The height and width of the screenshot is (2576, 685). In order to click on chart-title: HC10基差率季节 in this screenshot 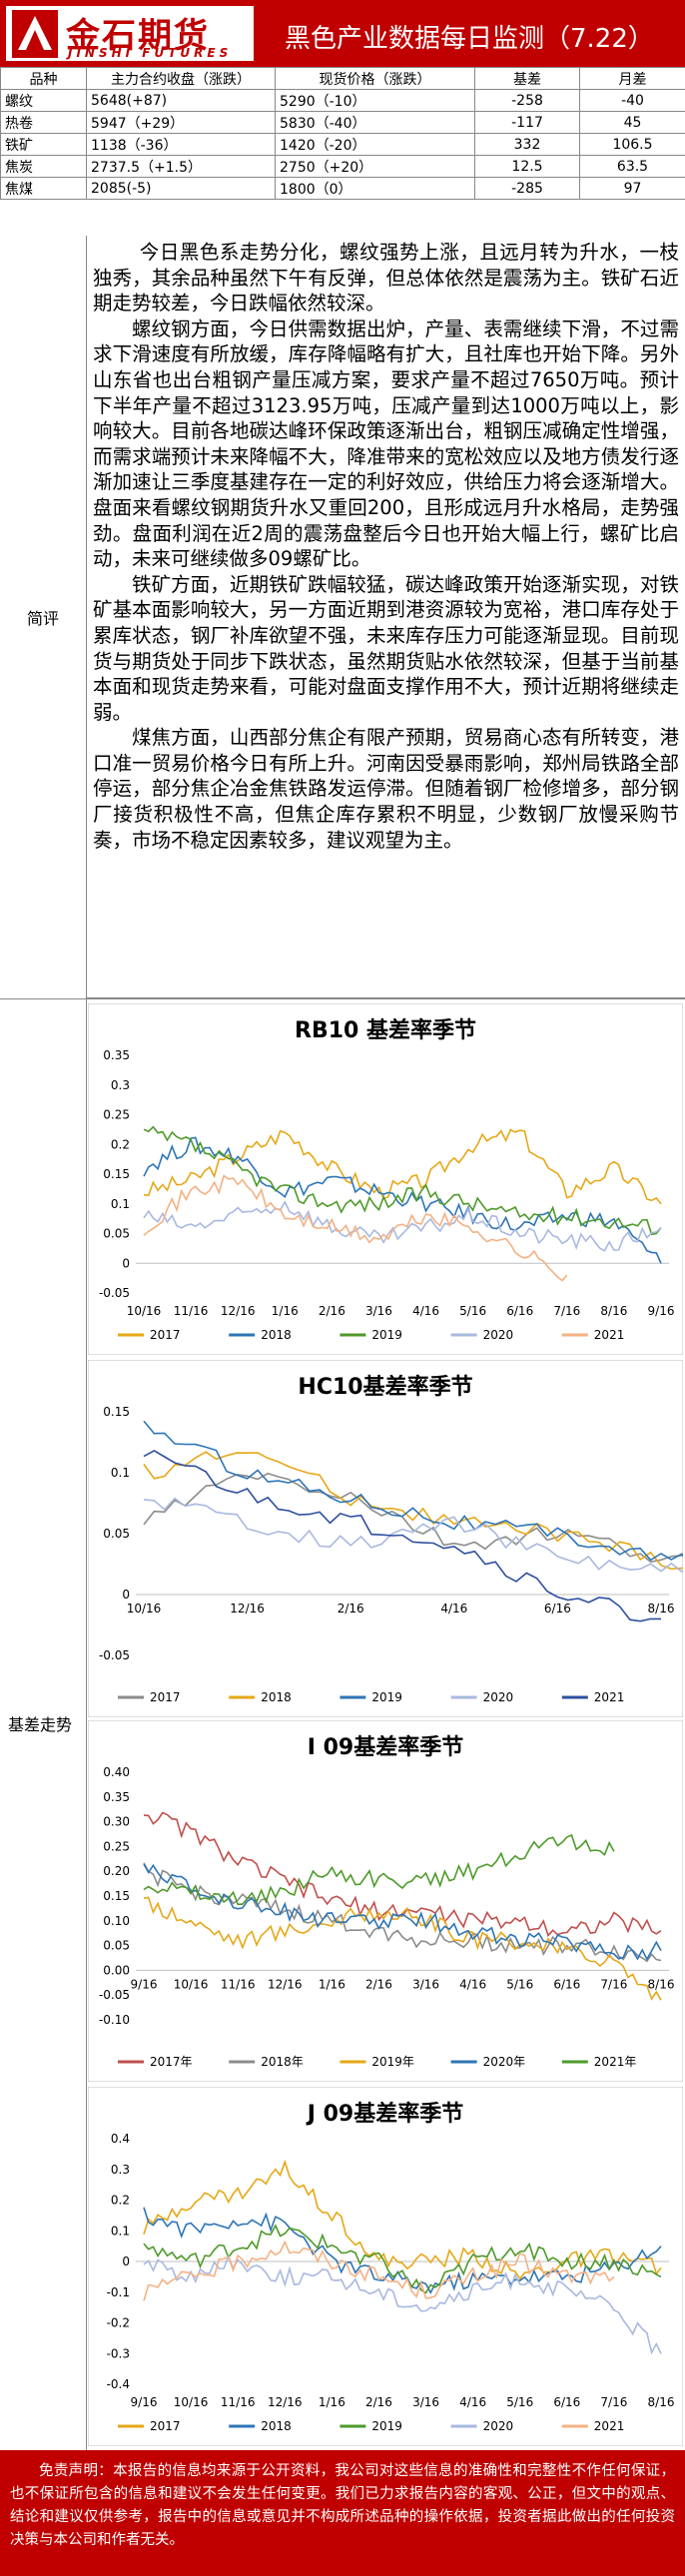, I will do `click(385, 1387)`.